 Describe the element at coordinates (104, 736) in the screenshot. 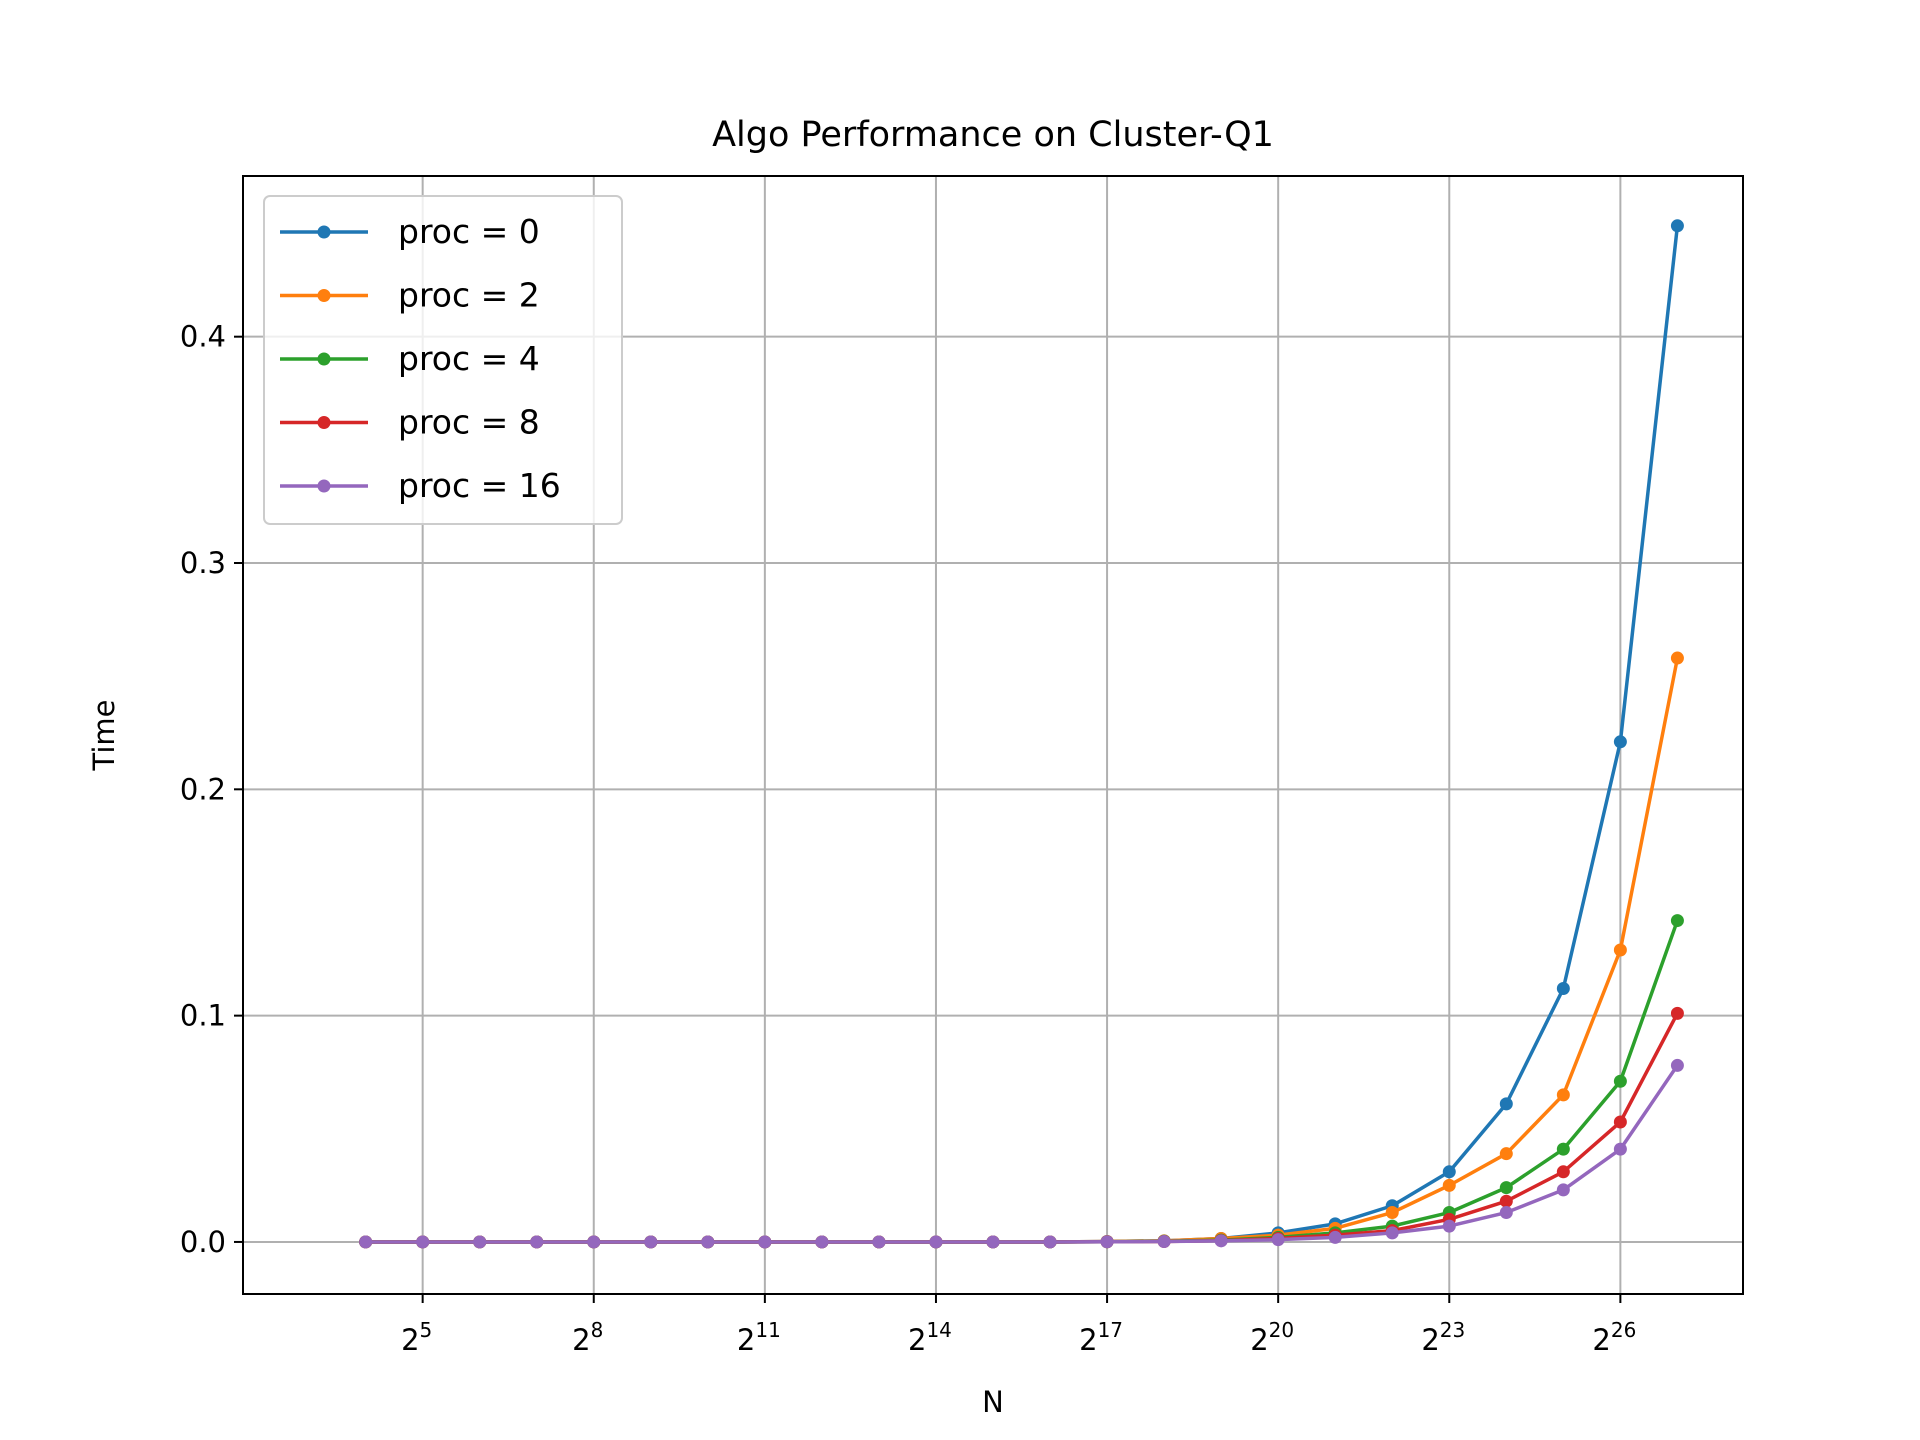

I see `y-axis-label: Time` at that location.